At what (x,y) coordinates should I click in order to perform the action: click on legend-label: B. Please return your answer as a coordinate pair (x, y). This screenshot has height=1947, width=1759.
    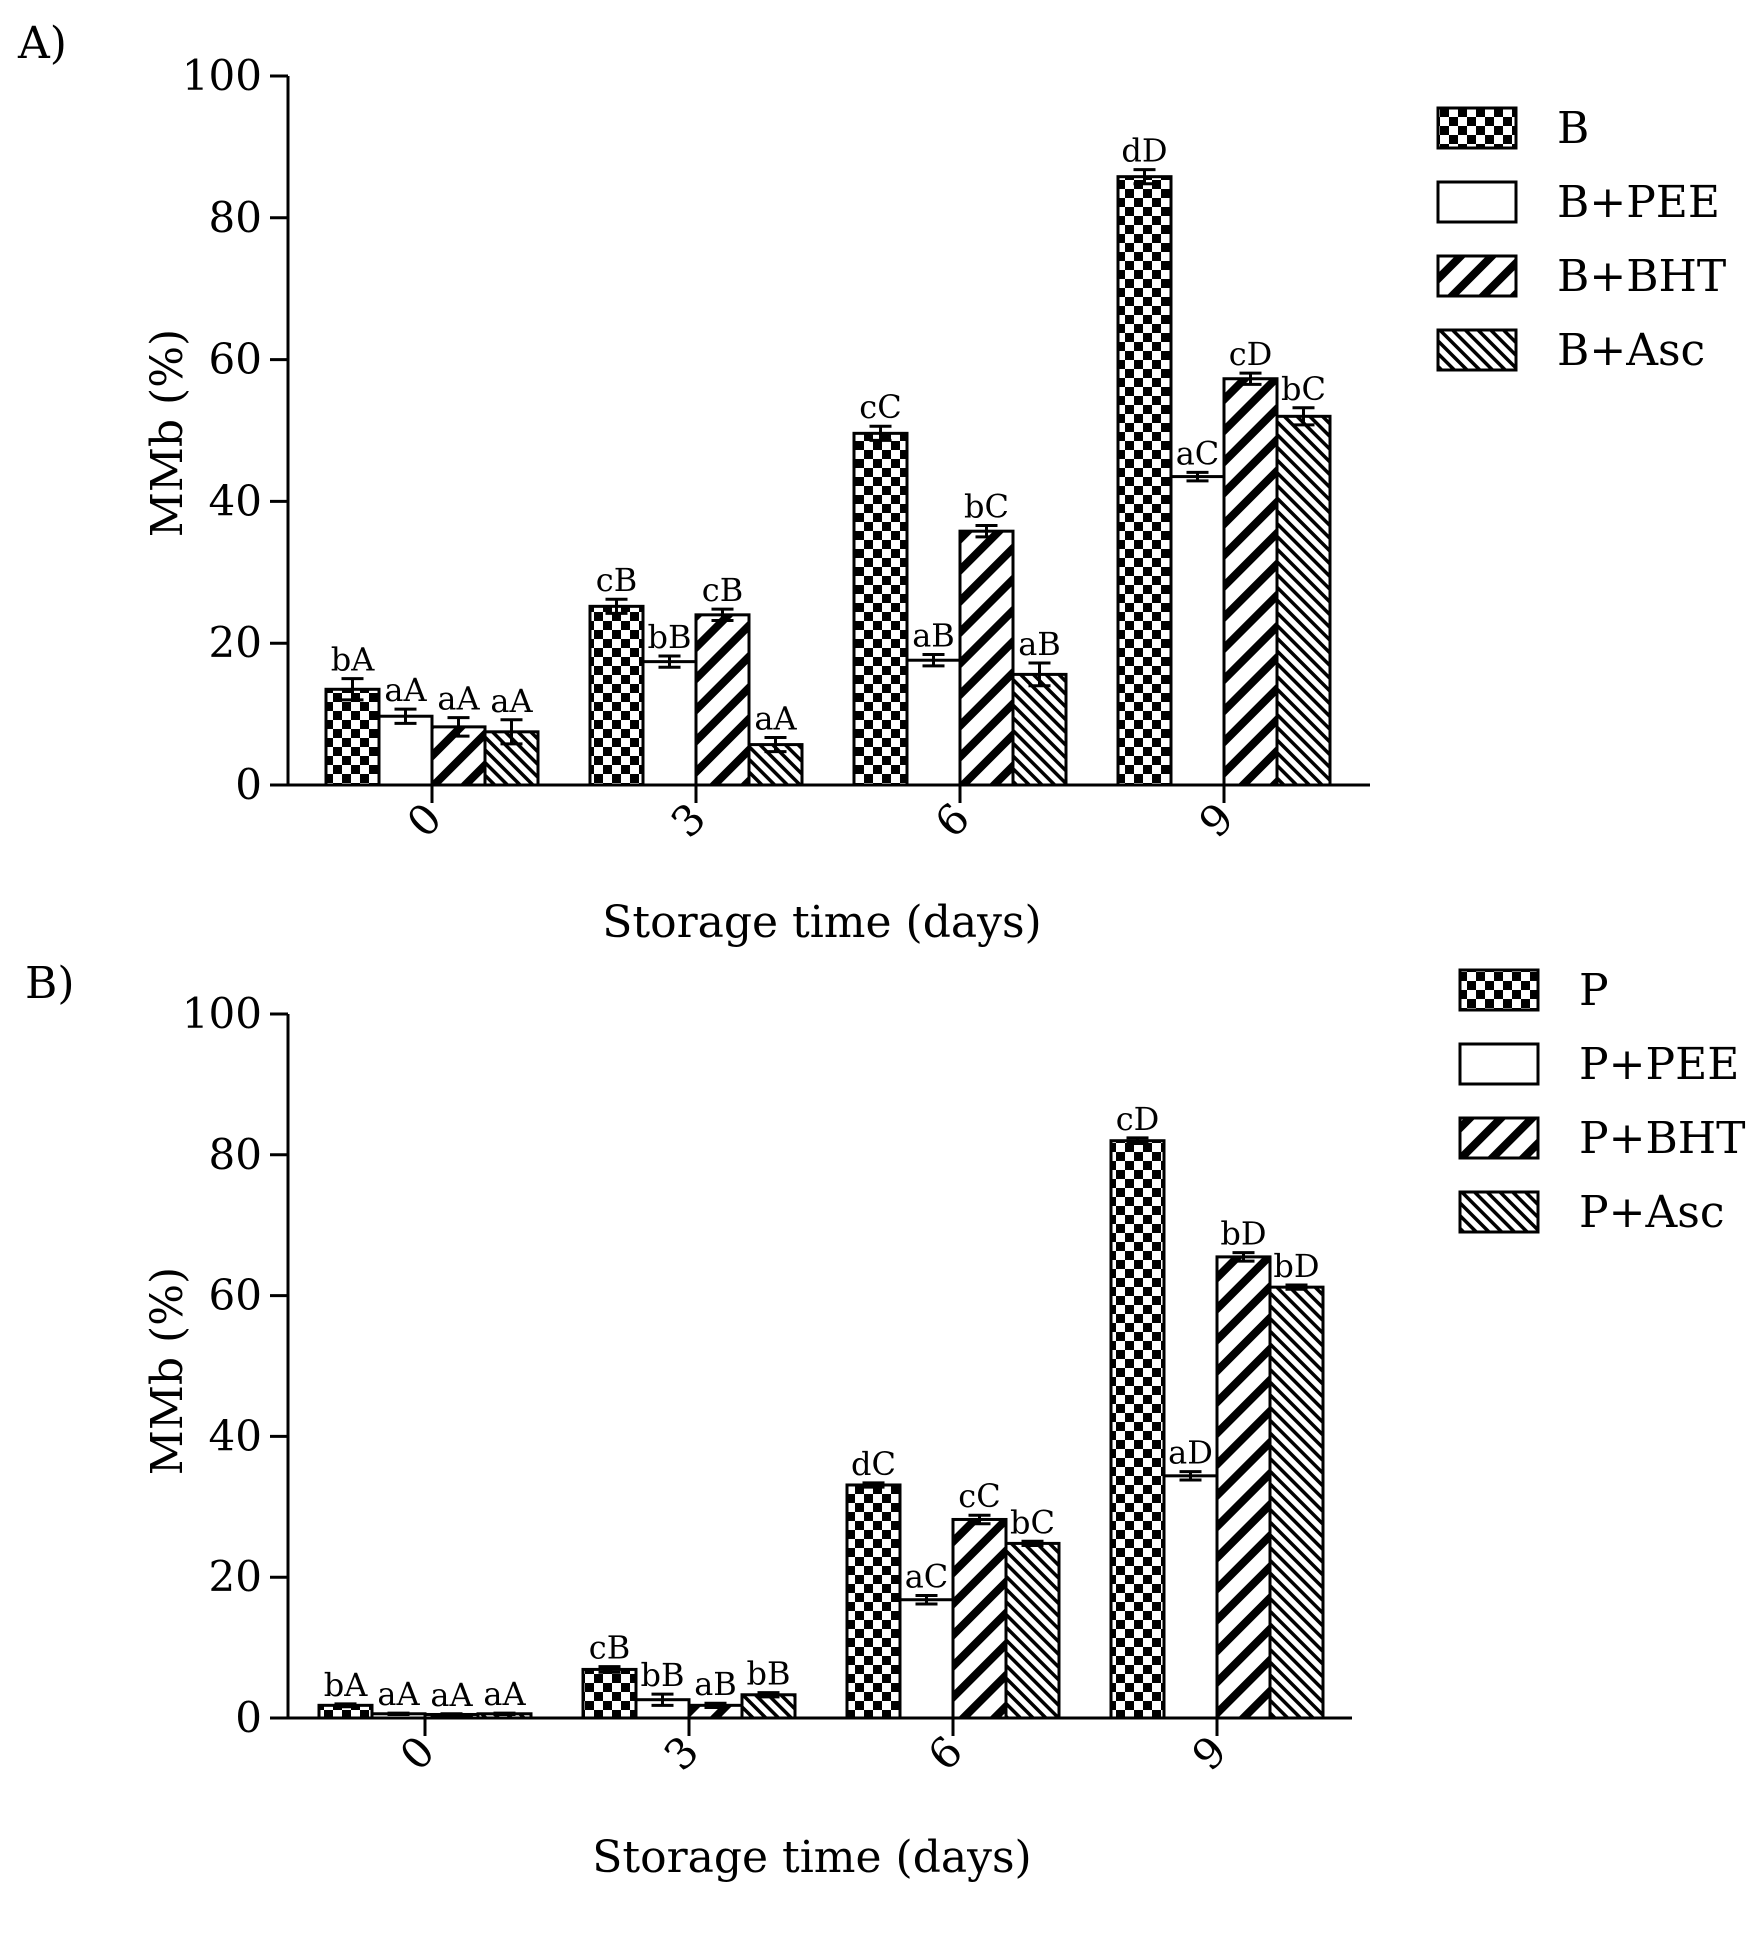
    Looking at the image, I should click on (1573, 128).